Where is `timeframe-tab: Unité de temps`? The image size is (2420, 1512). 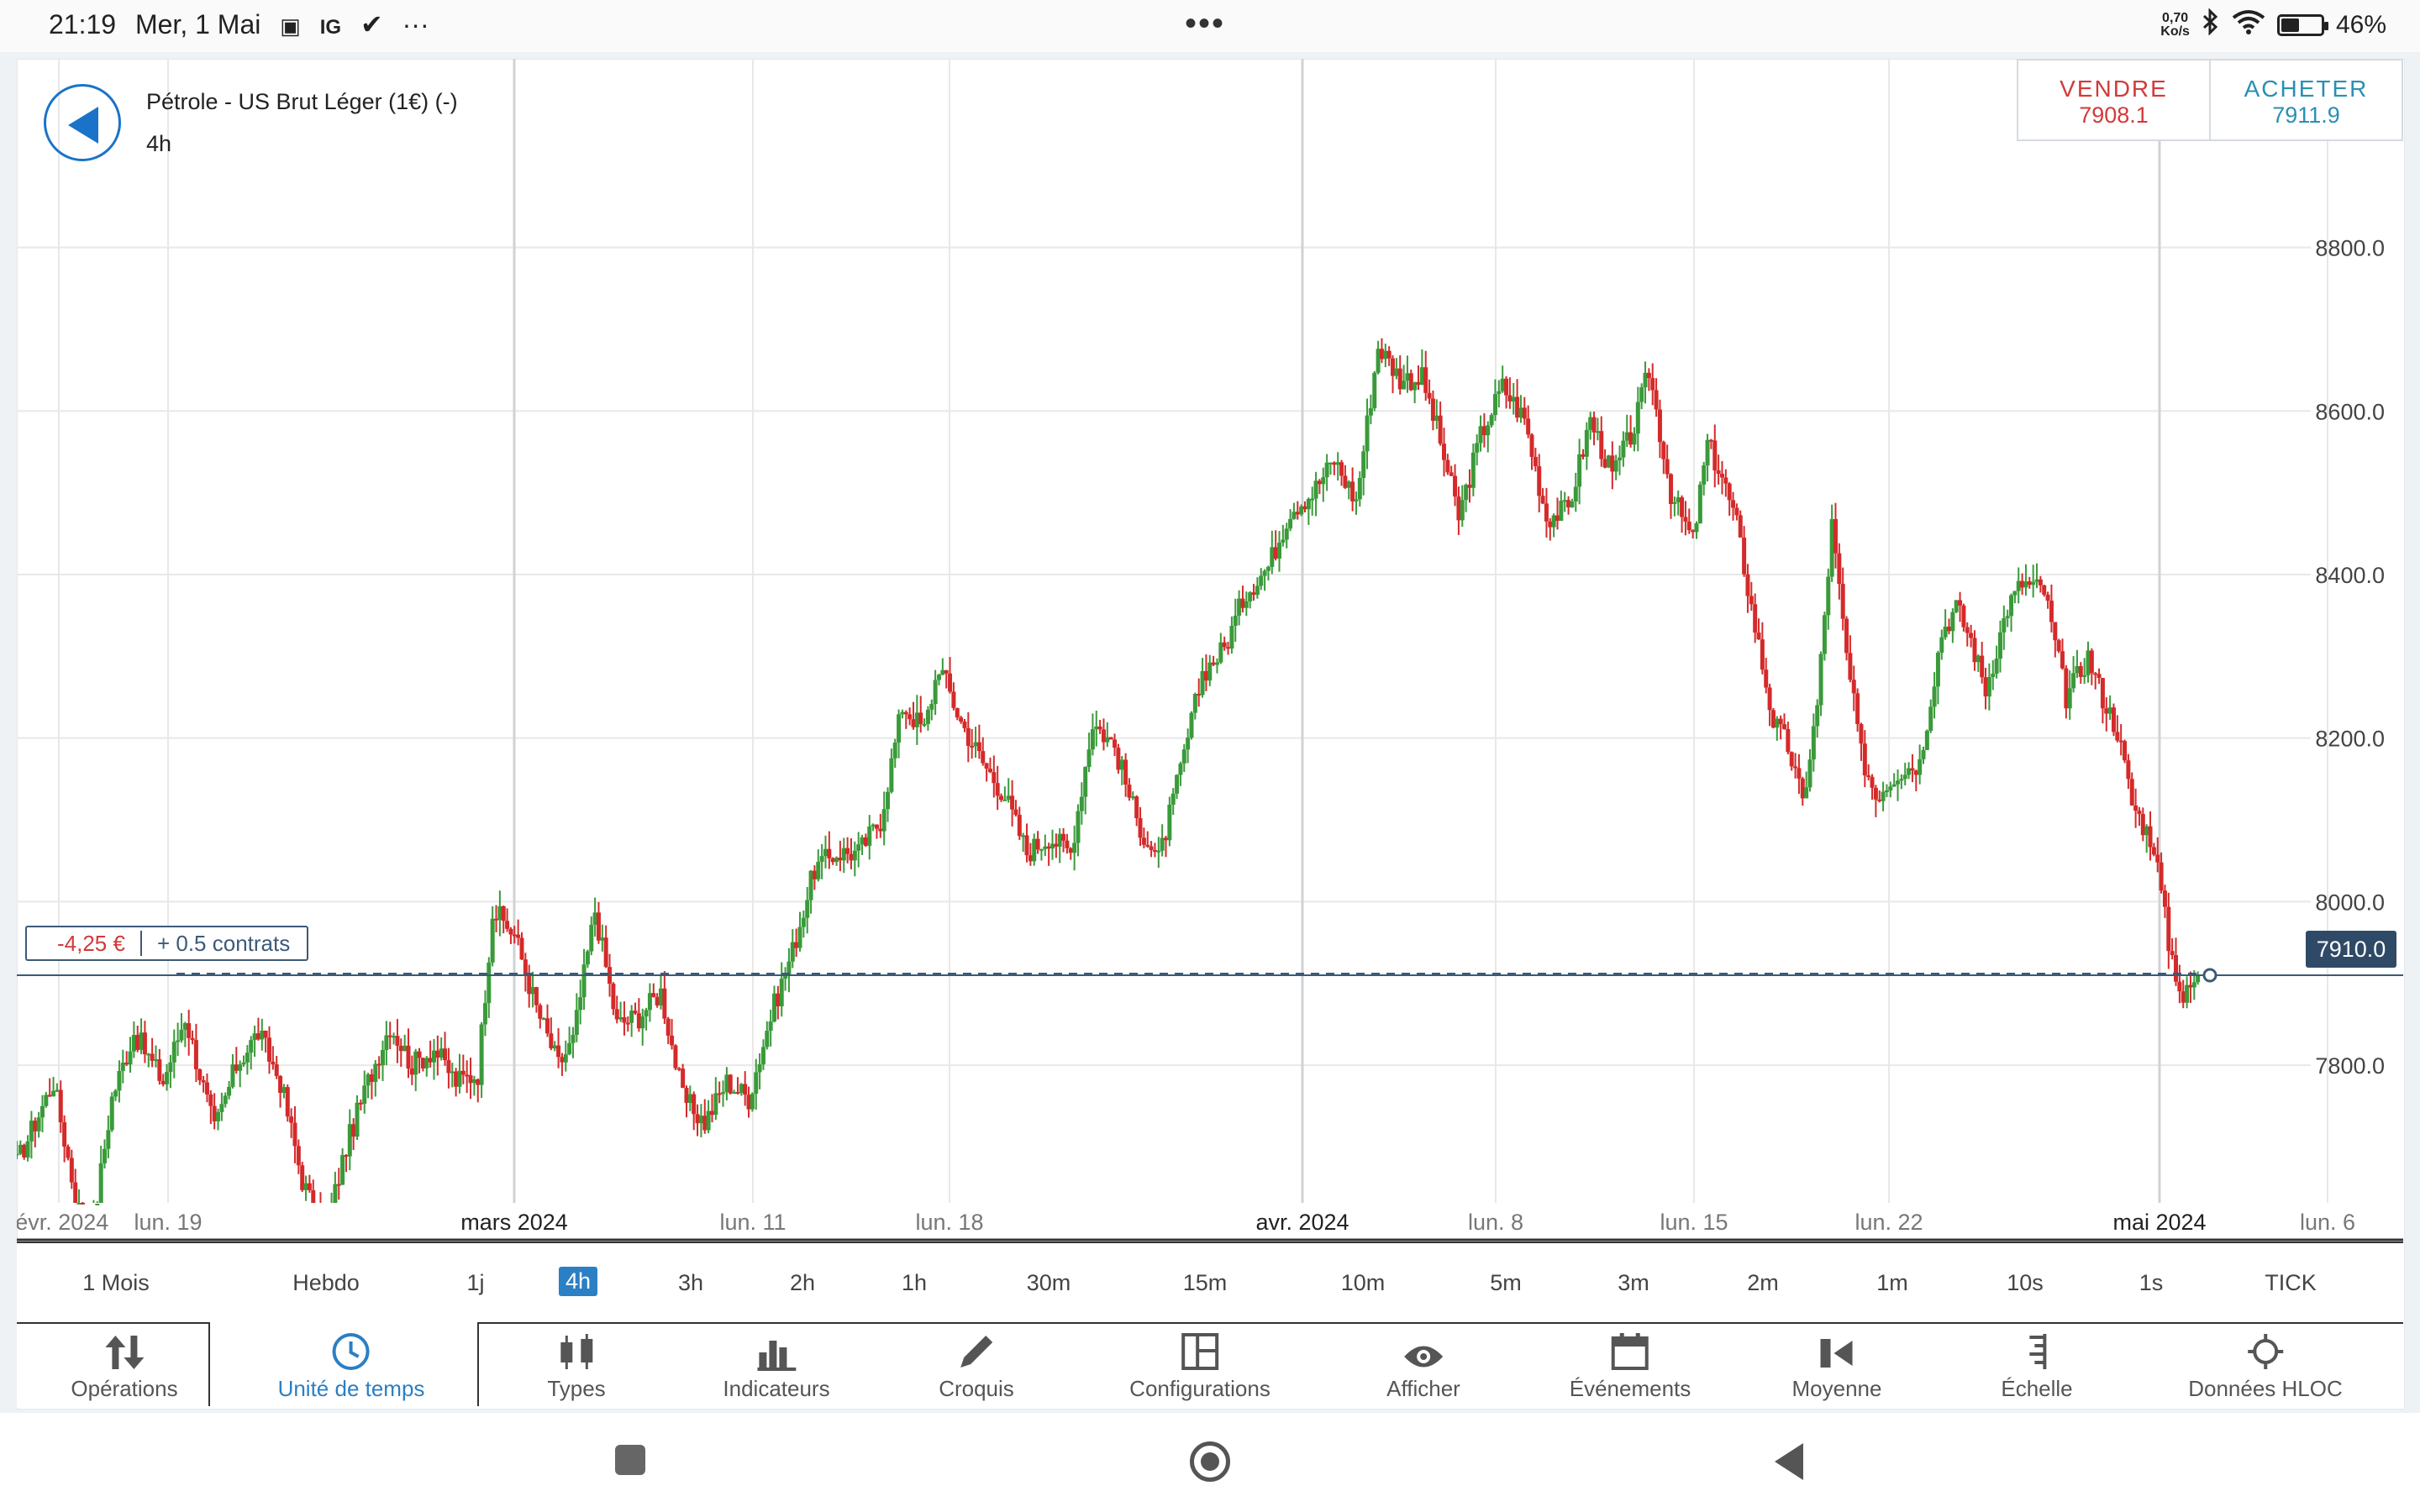 timeframe-tab: Unité de temps is located at coordinates (351, 1368).